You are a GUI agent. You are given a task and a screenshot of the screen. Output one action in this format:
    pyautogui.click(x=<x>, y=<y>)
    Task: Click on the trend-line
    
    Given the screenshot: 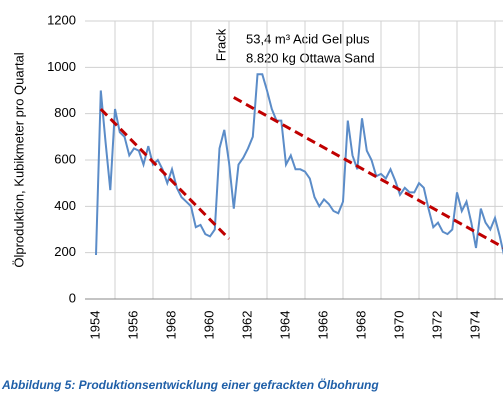 What is the action you would take?
    pyautogui.click(x=165, y=173)
    